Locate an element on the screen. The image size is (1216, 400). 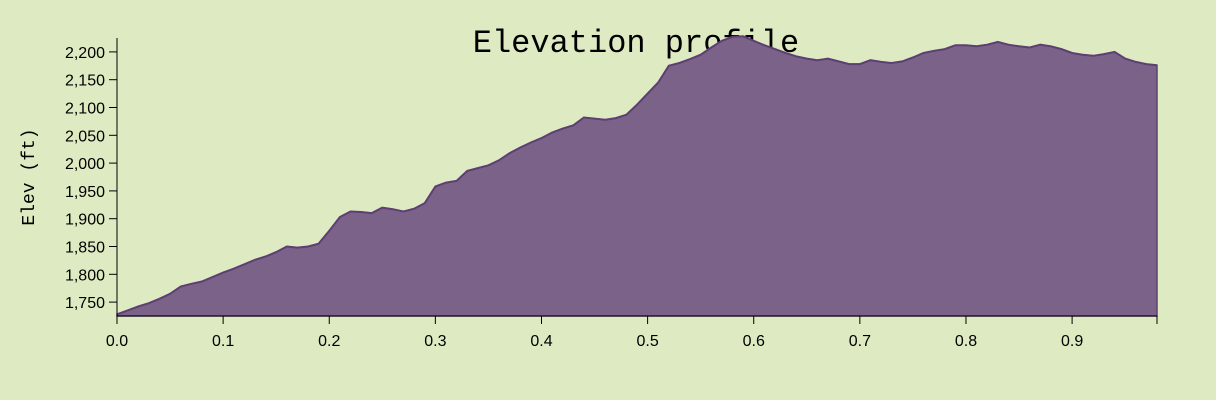
x-tick-label: 0.6 is located at coordinates (754, 341).